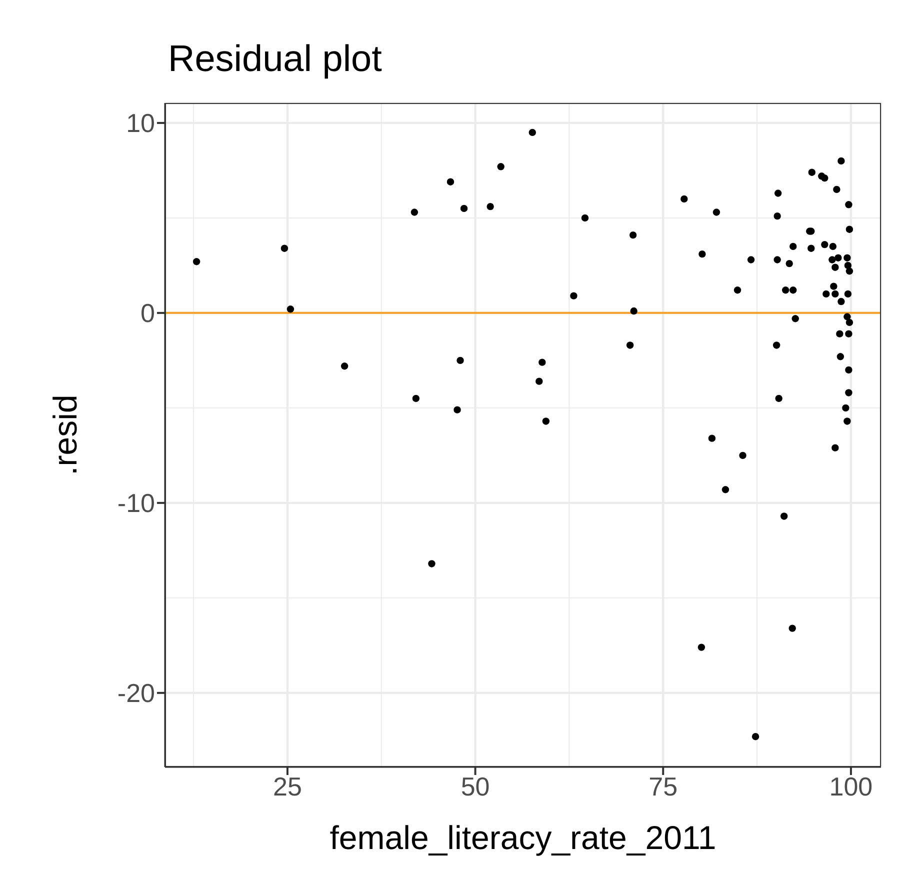  Describe the element at coordinates (275, 59) in the screenshot. I see `chart-title: Residual plot` at that location.